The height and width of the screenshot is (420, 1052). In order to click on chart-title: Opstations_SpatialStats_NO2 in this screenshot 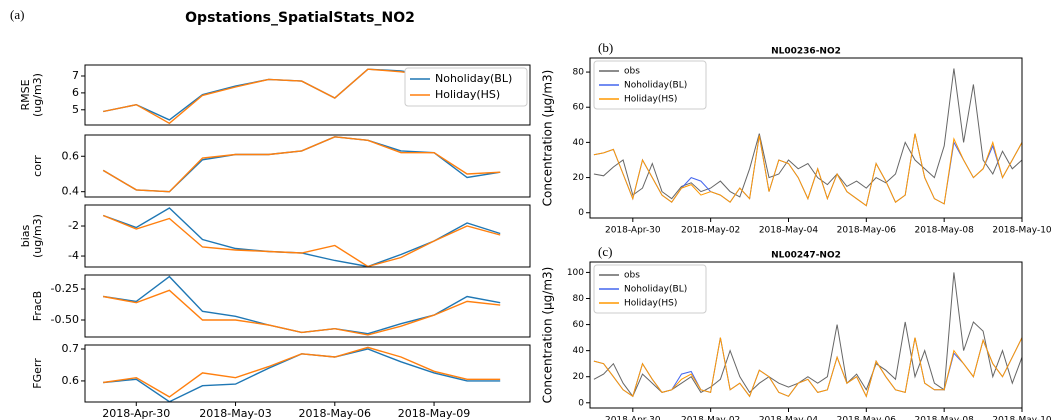, I will do `click(300, 18)`.